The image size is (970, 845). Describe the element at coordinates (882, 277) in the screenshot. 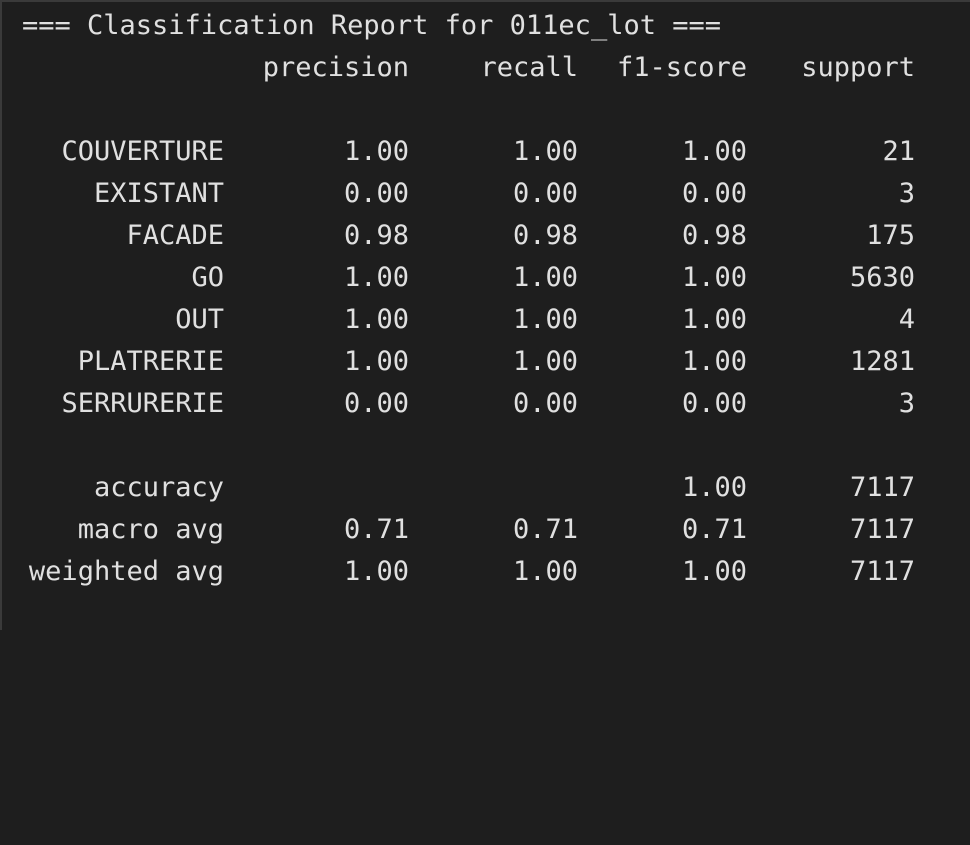

I see `row-support: 5630` at that location.